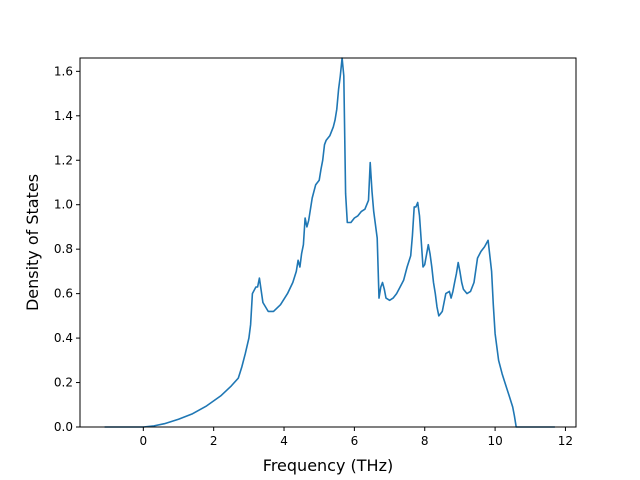  What do you see at coordinates (328, 465) in the screenshot?
I see `x-axis-label: Frequency (THz)` at bounding box center [328, 465].